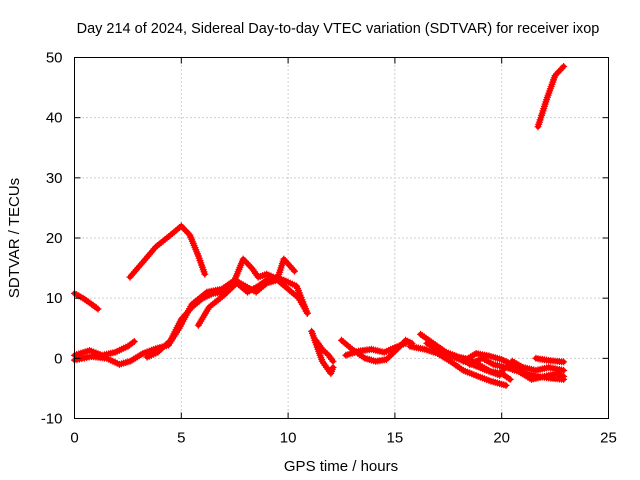 The height and width of the screenshot is (480, 640). I want to click on x-axis-label: GPS time / hours, so click(341, 466).